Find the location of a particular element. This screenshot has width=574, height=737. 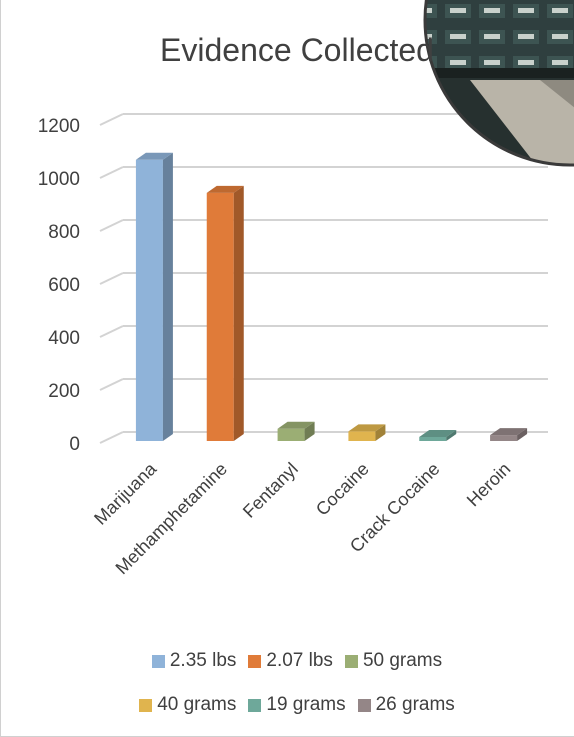

legend-label: 50 grams is located at coordinates (402, 660).